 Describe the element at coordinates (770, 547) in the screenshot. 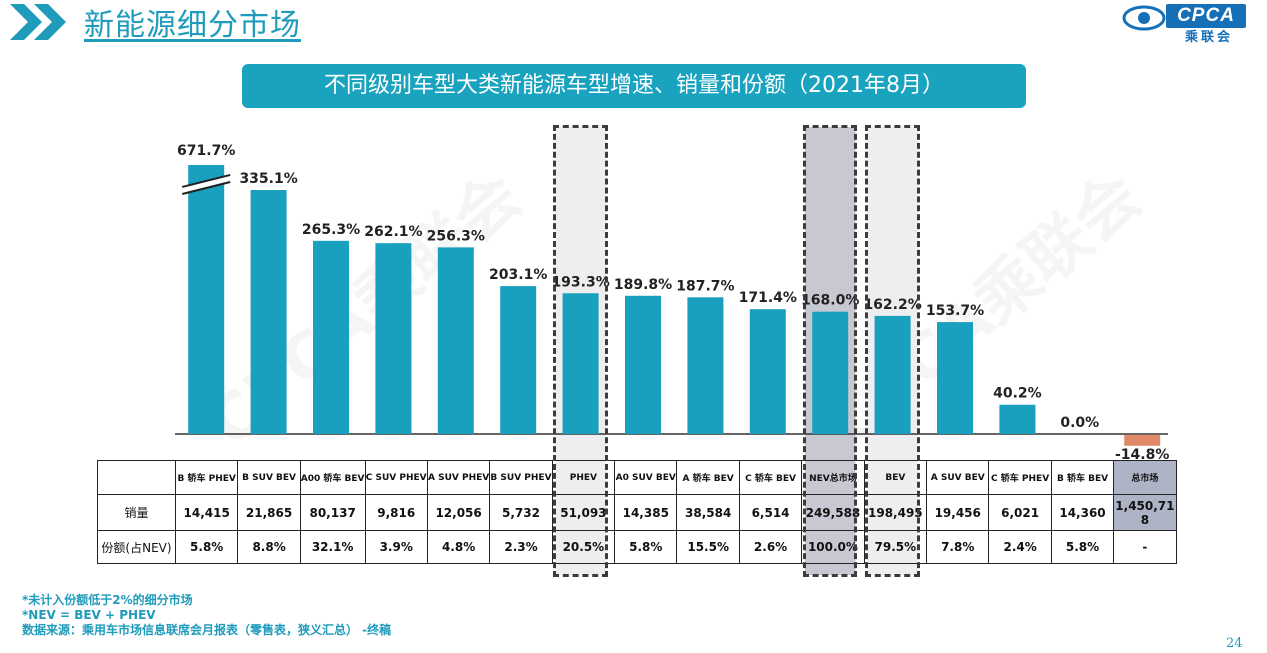

I see `table-cell-share: 2.6%` at that location.